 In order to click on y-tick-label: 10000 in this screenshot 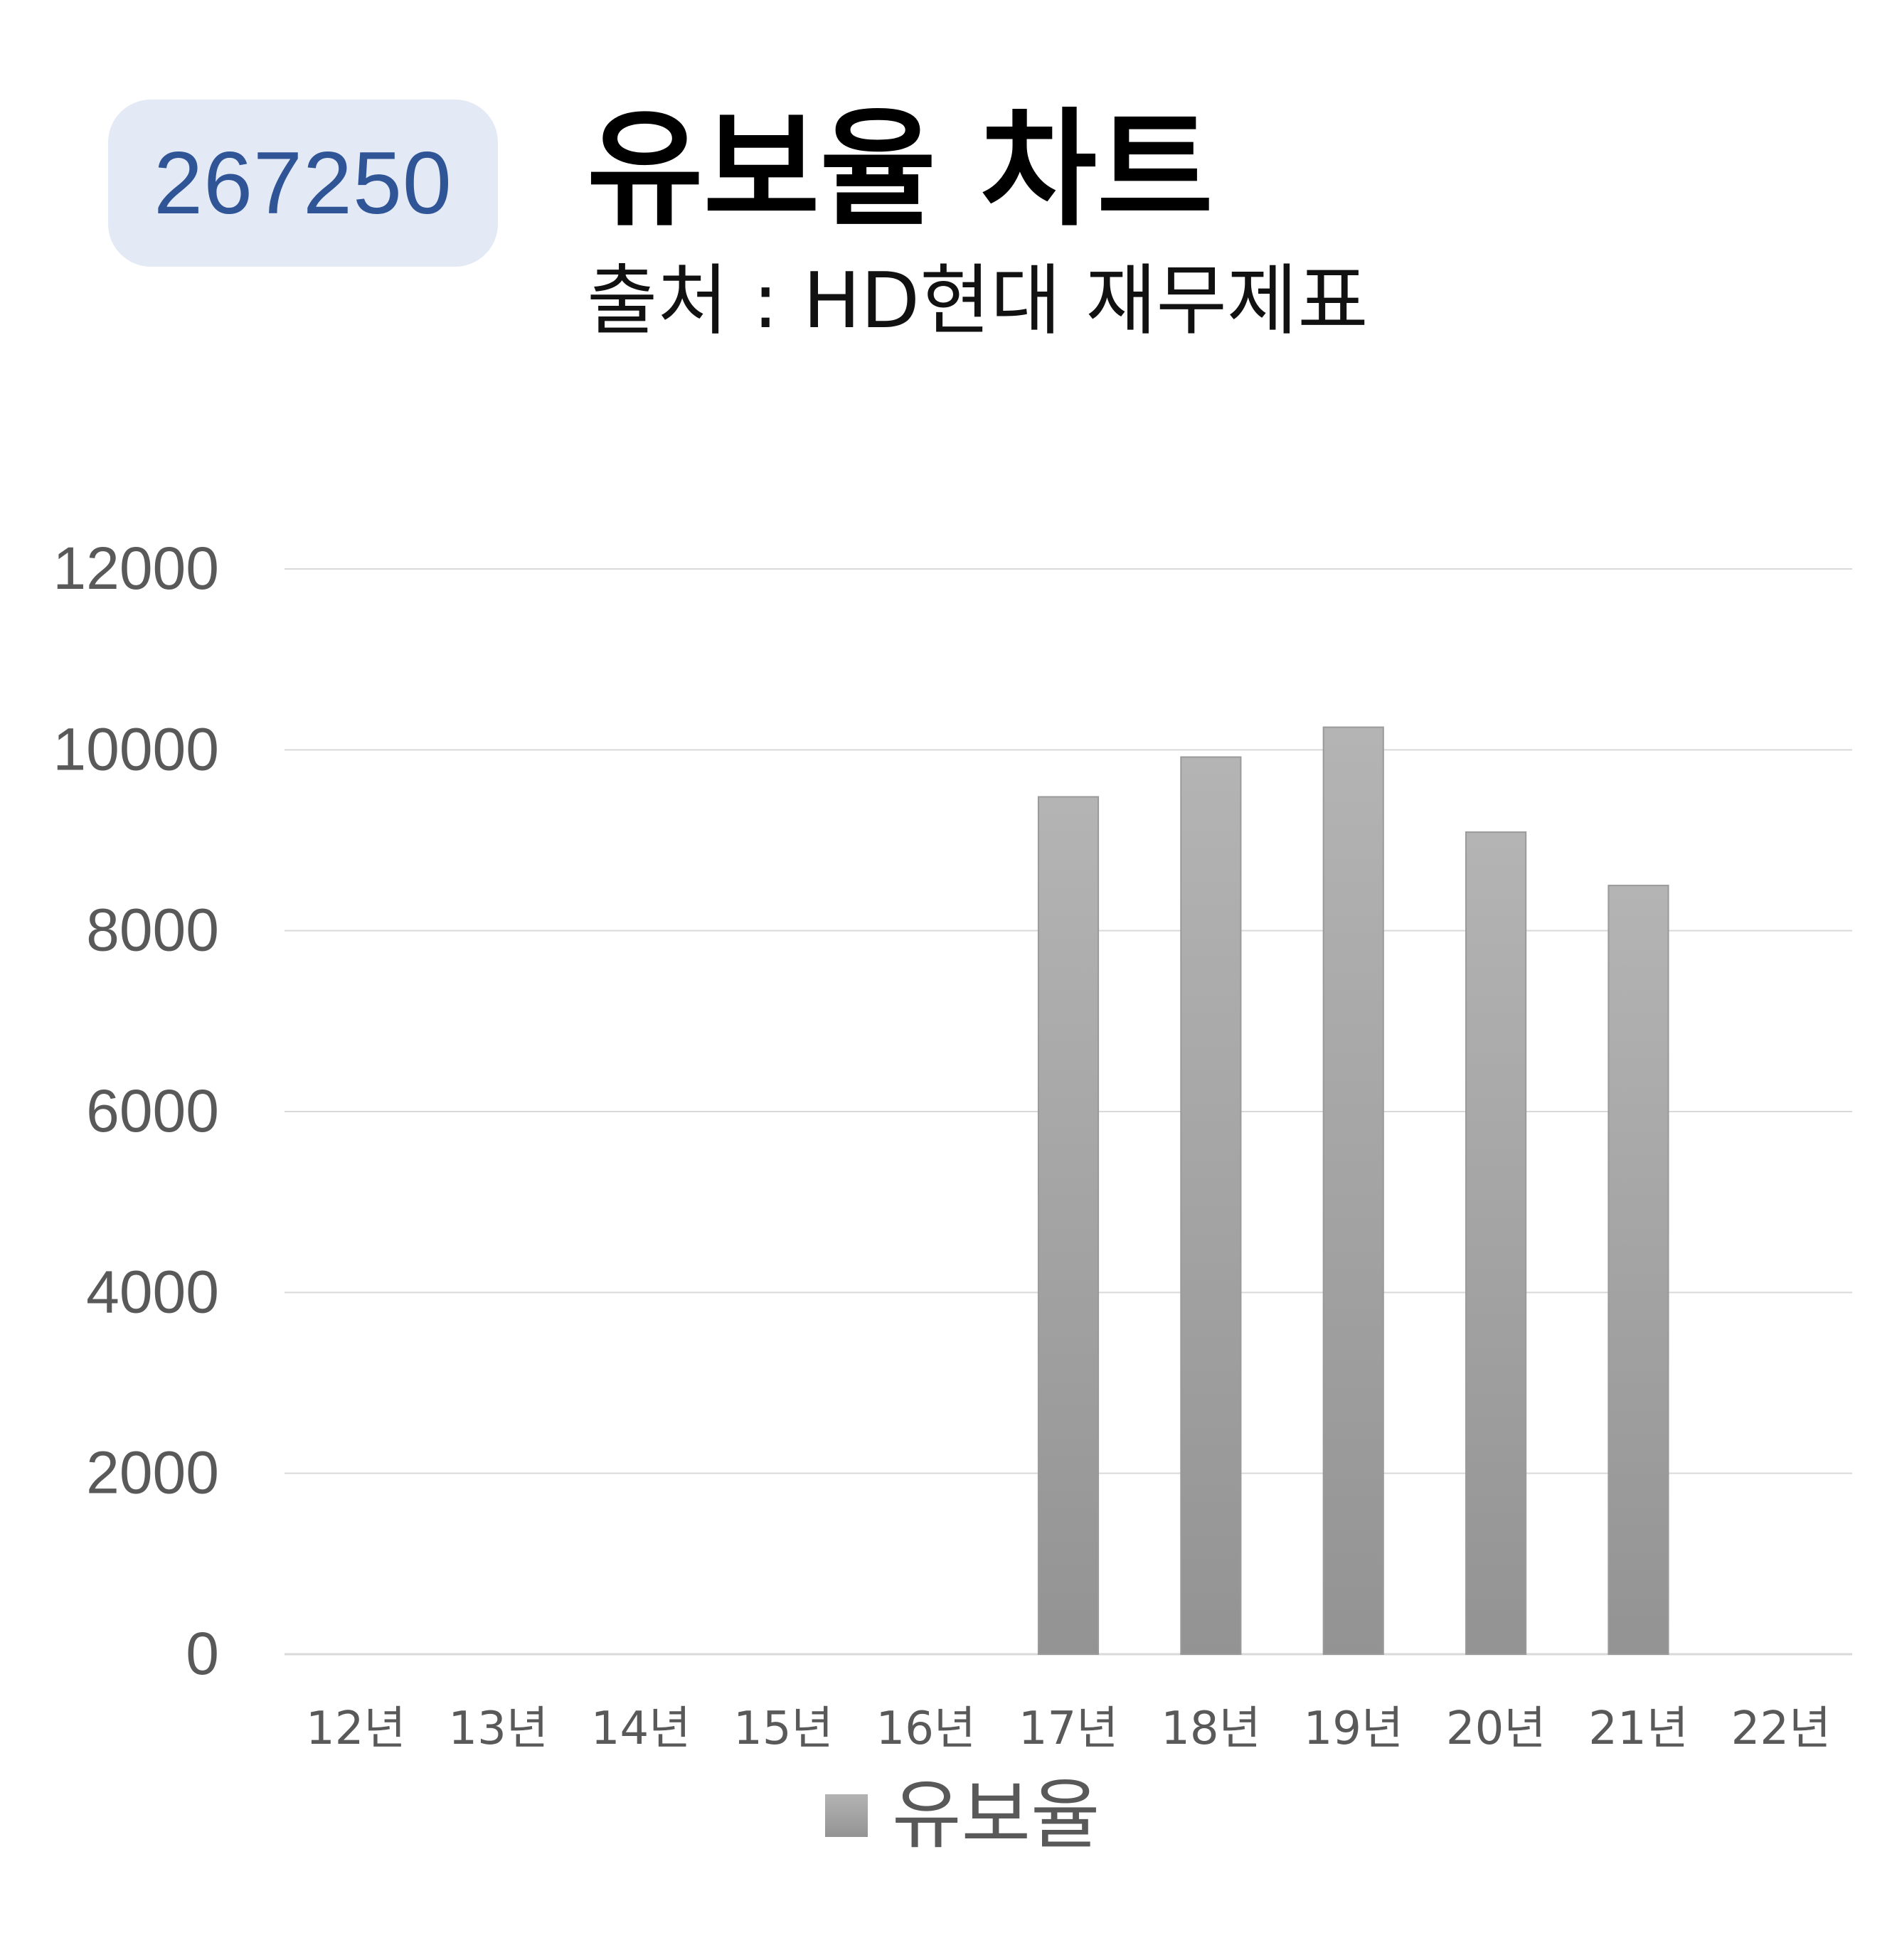, I will do `click(136, 748)`.